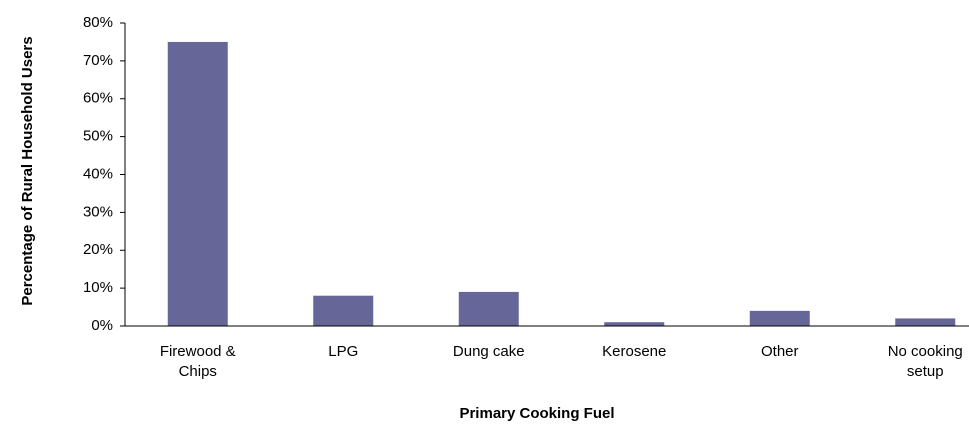 Image resolution: width=969 pixels, height=426 pixels. Describe the element at coordinates (98, 22) in the screenshot. I see `y-tick-label: 80%` at that location.